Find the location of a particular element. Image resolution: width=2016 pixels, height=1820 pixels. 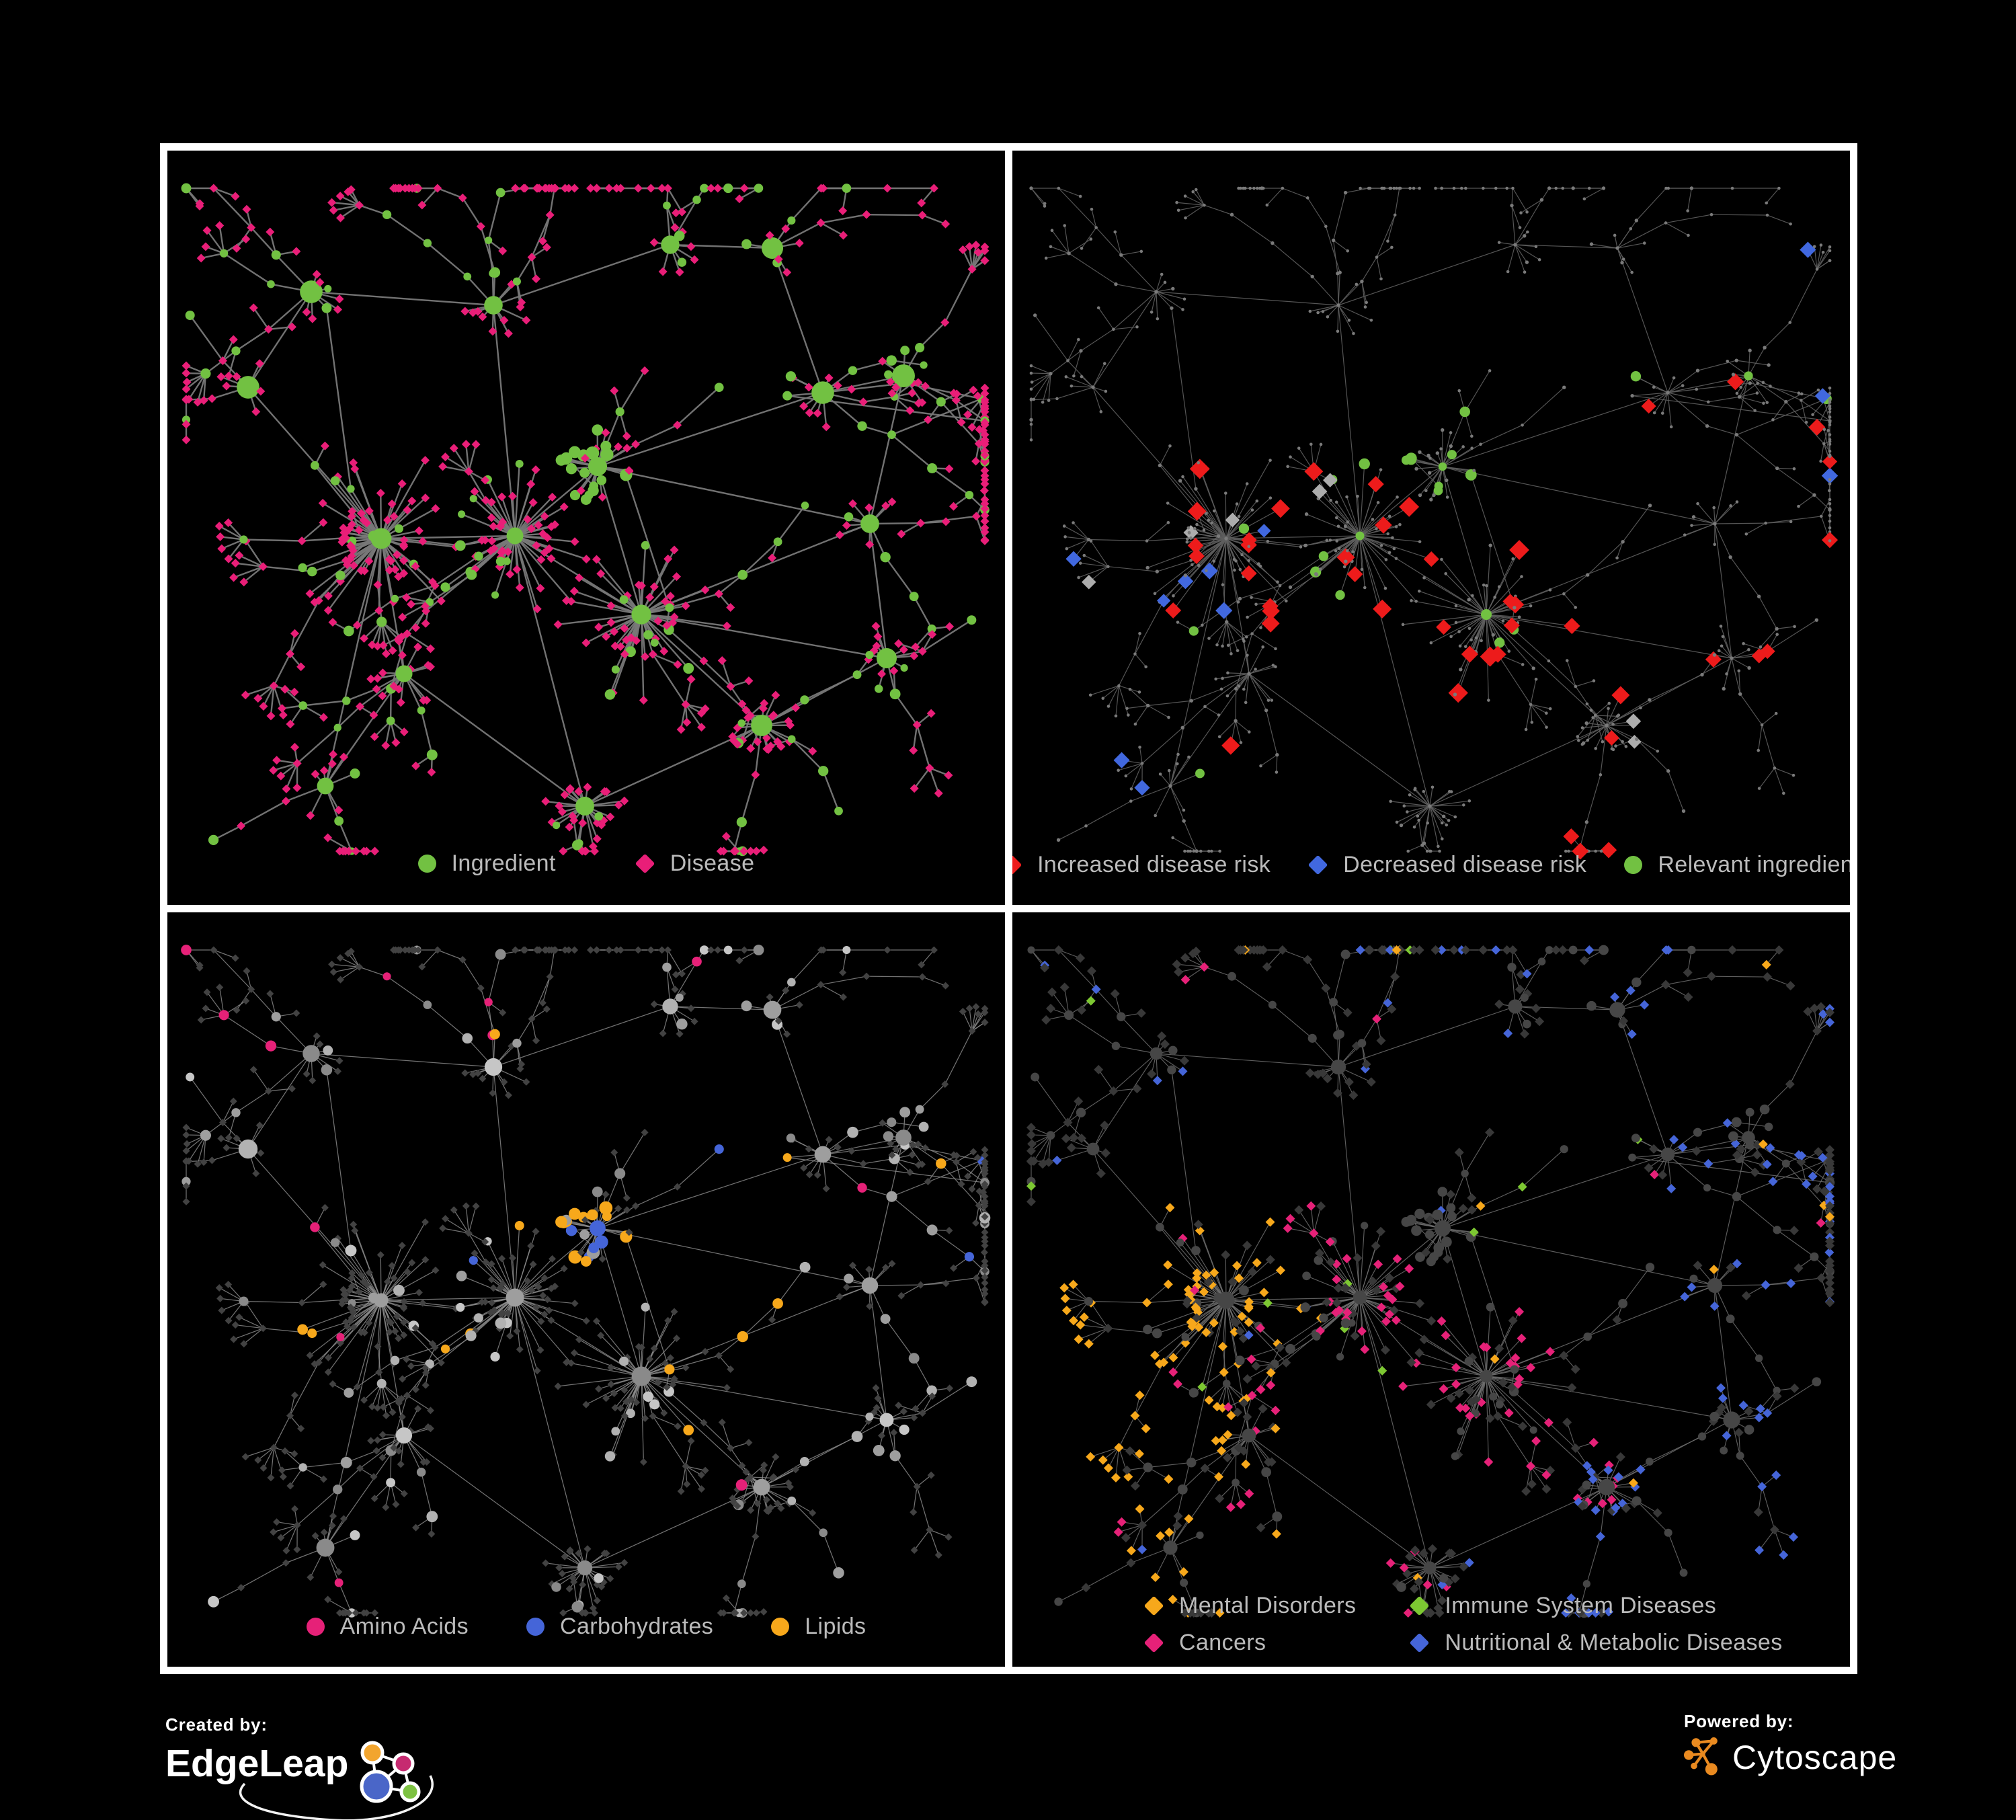

legend-diamond-icon is located at coordinates (1153, 1605).